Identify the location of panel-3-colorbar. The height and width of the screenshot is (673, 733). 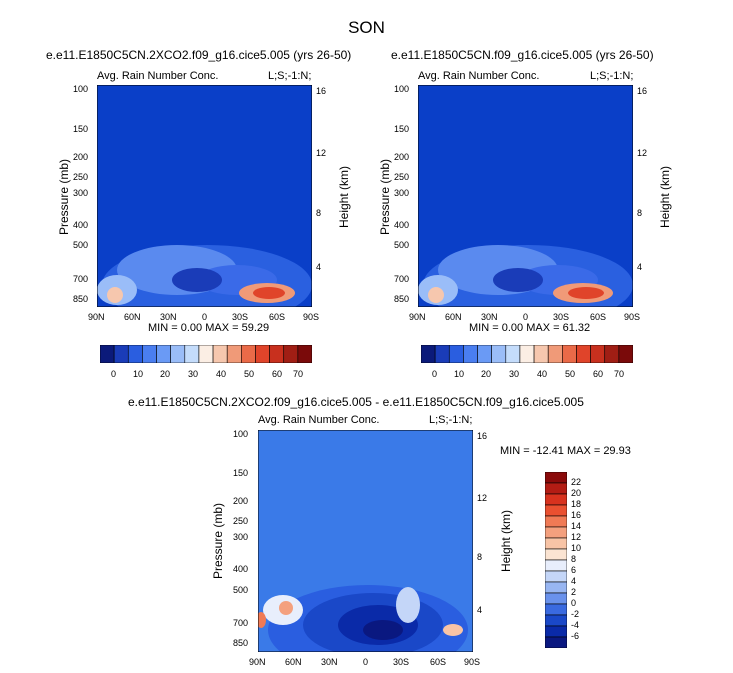
(556, 560).